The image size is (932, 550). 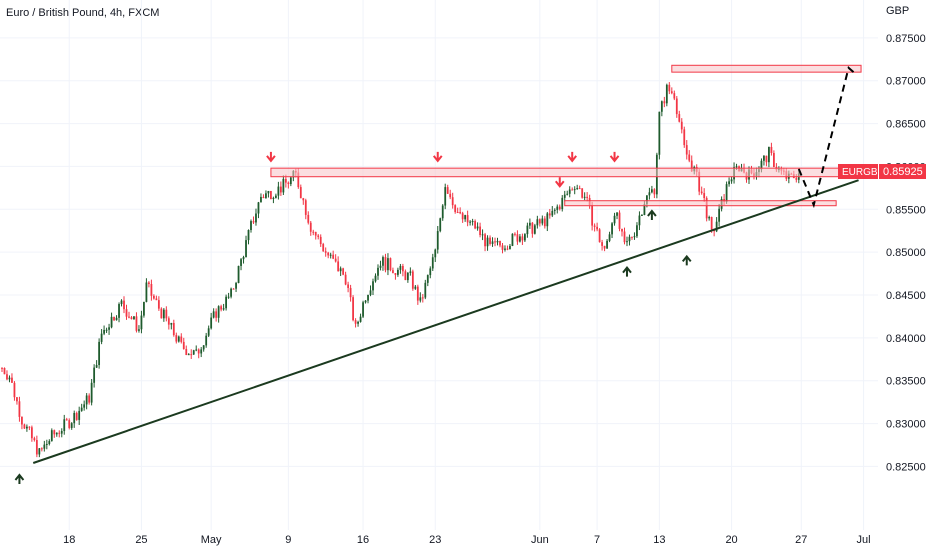 I want to click on current-price-label: EURGBP 0.85925, so click(x=882, y=171).